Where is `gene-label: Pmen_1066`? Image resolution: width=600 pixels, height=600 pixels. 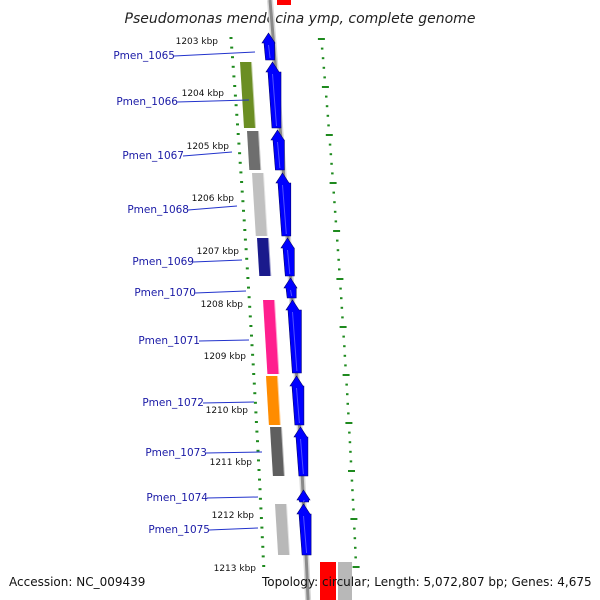
gene-label: Pmen_1066 is located at coordinates (147, 102).